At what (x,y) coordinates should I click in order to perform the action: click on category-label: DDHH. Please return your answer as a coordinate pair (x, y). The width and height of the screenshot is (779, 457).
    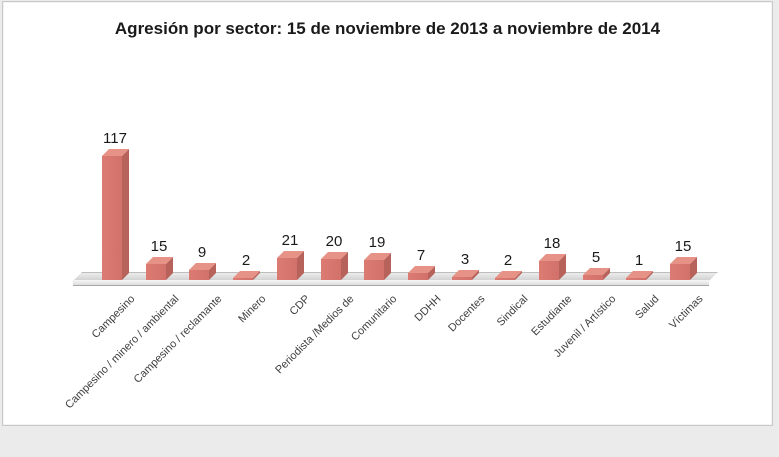
    Looking at the image, I should click on (428, 308).